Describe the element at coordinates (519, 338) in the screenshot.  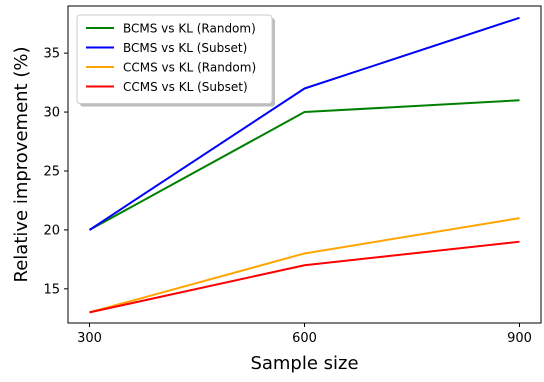
I see `x-tick-label: 900` at that location.